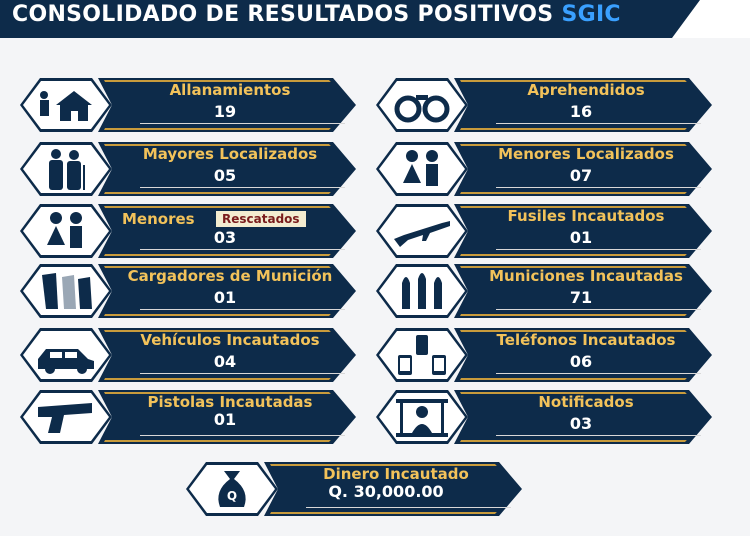 This screenshot has width=750, height=536. I want to click on rescatados-badge: Rescatados, so click(261, 219).